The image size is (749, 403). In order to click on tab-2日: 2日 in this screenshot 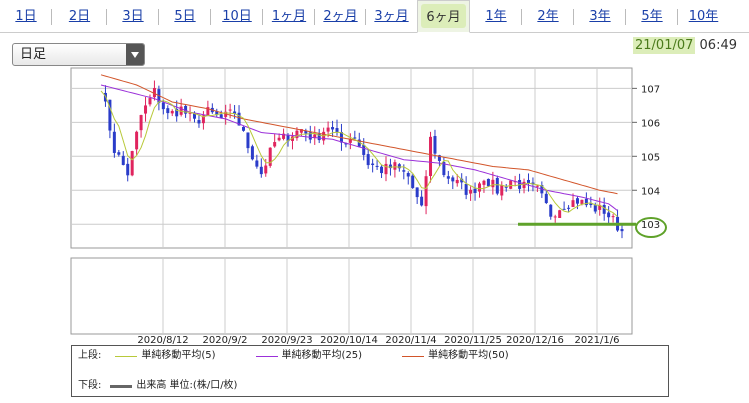, I will do `click(79, 16)`.